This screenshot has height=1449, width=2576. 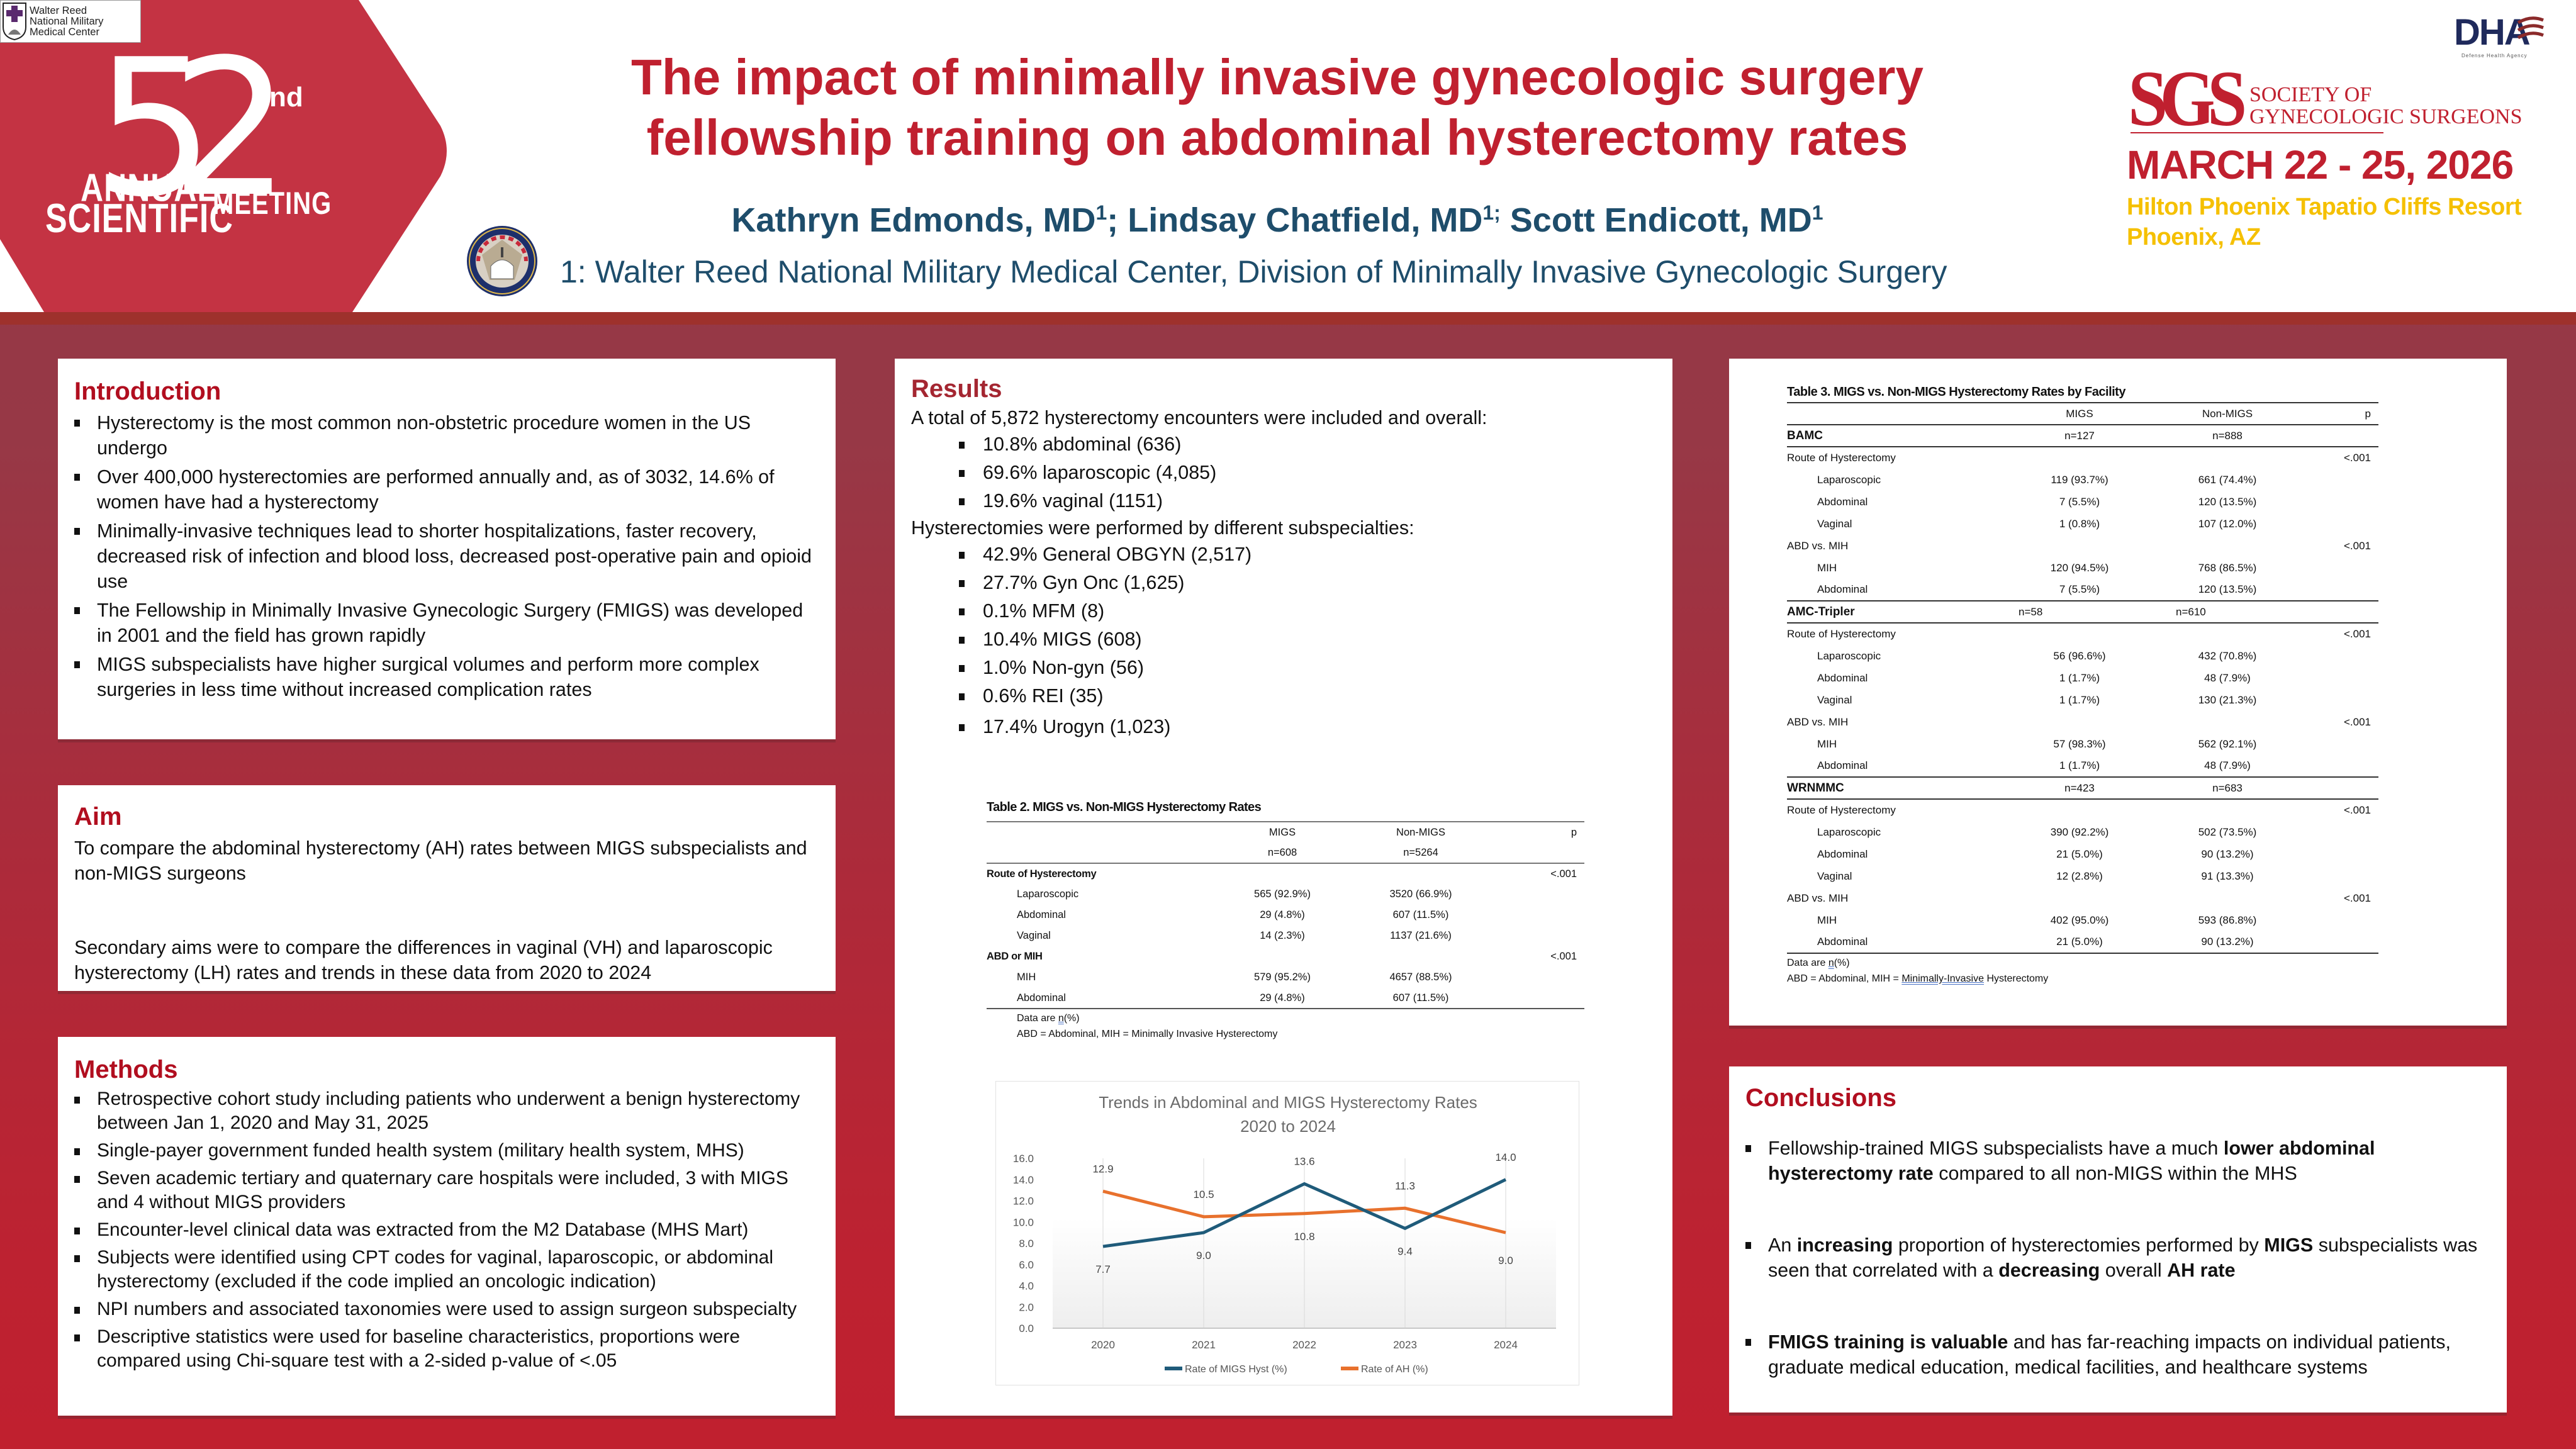 I want to click on table-row: Vaginal 12 (2.8%) 91 (13.3%), so click(x=2082, y=876).